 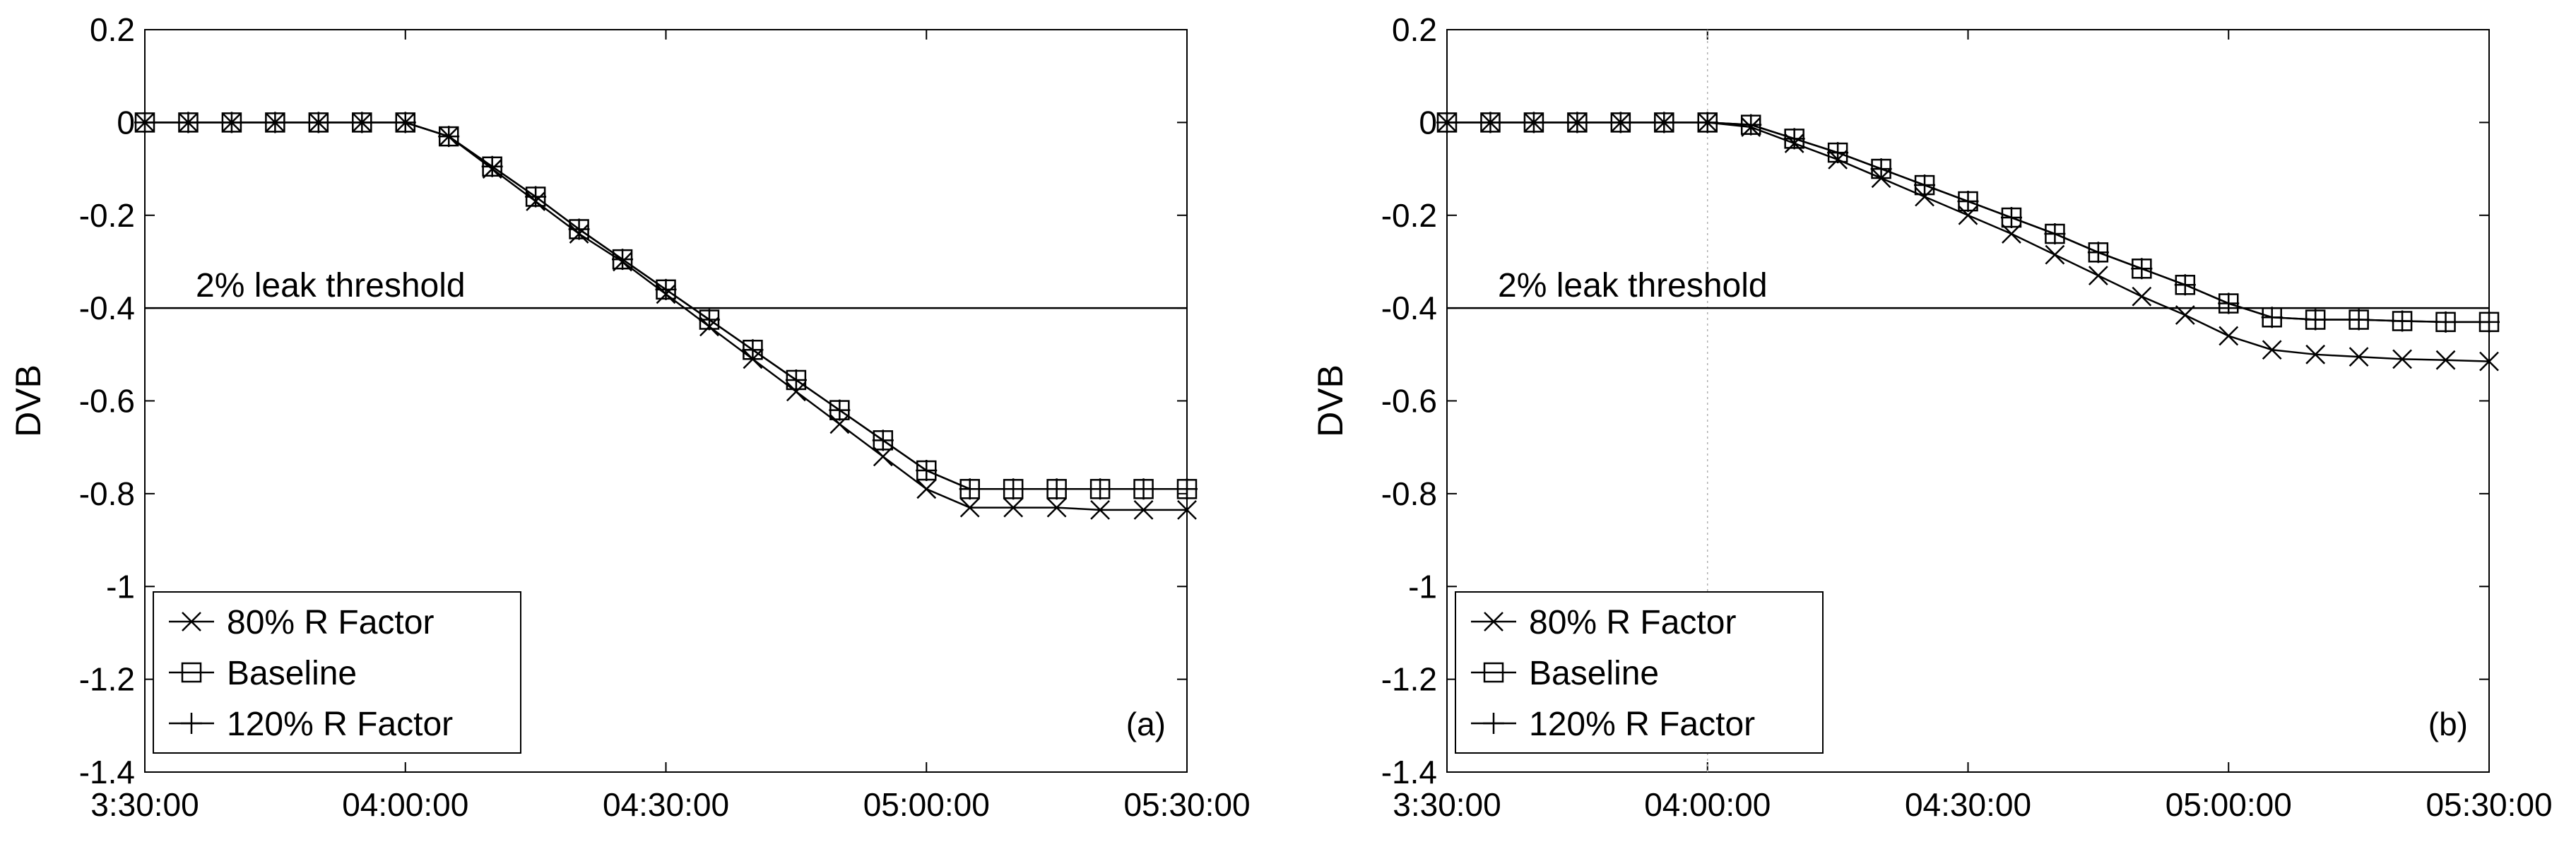 I want to click on x-tick-label: 3:30:00, so click(x=1447, y=804).